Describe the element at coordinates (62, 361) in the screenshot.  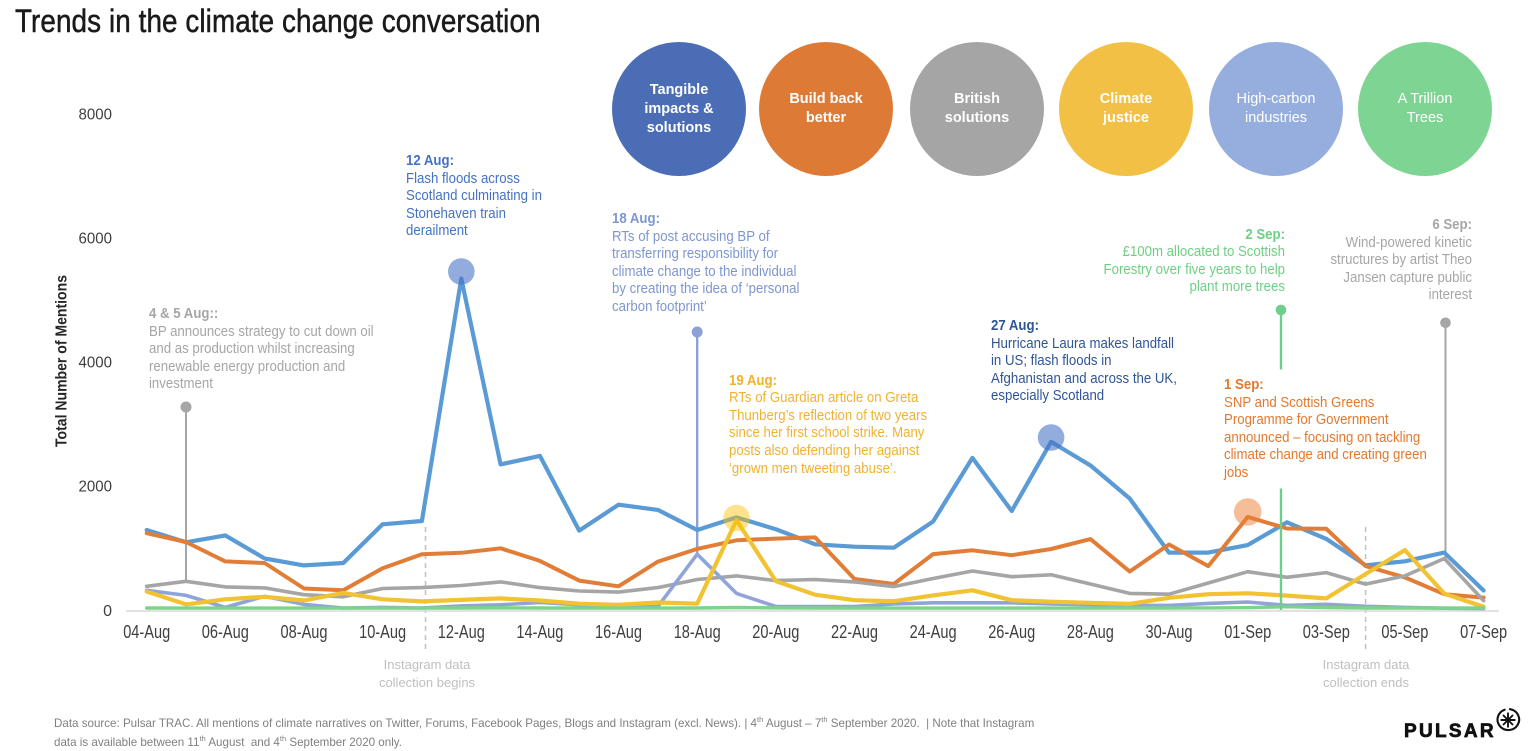
I see `svg-text: Total Number of Mentions` at that location.